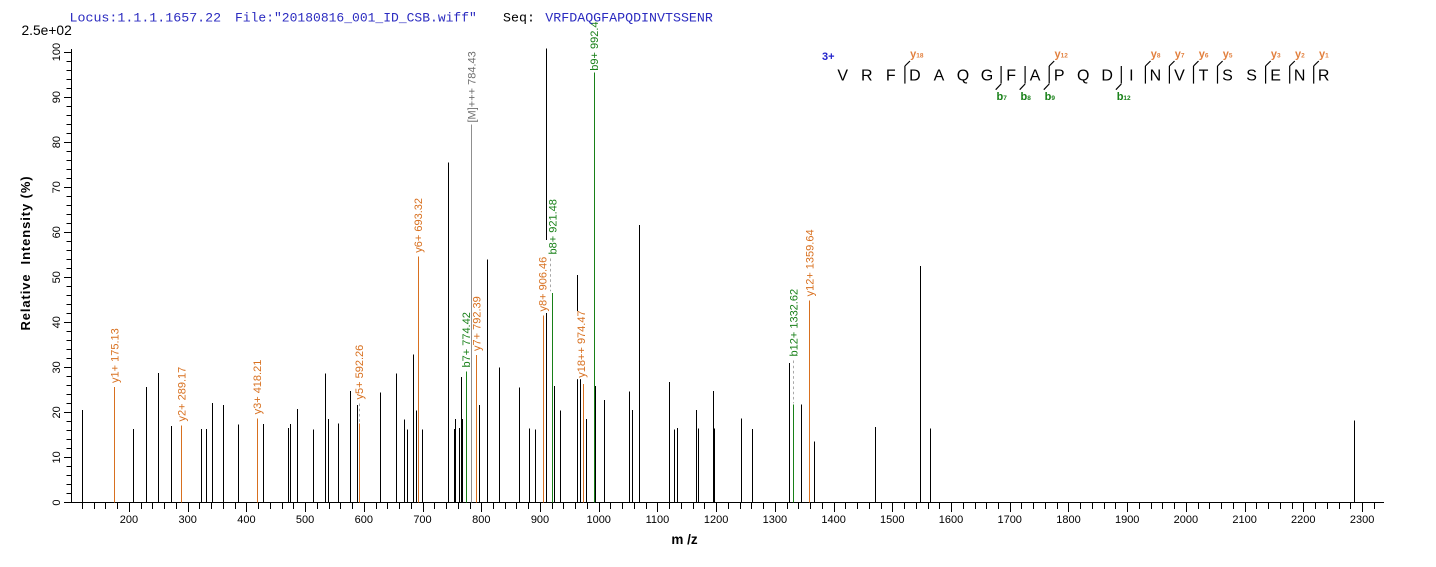 The image size is (1436, 567). What do you see at coordinates (540, 520) in the screenshot?
I see `svg-text: 900` at bounding box center [540, 520].